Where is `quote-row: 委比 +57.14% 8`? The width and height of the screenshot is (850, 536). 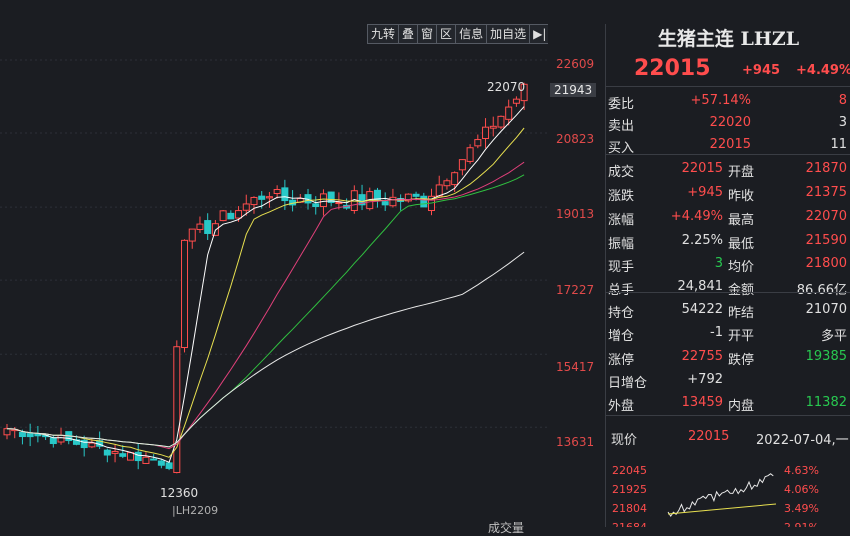
quote-row: 委比 +57.14% 8 is located at coordinates (728, 101).